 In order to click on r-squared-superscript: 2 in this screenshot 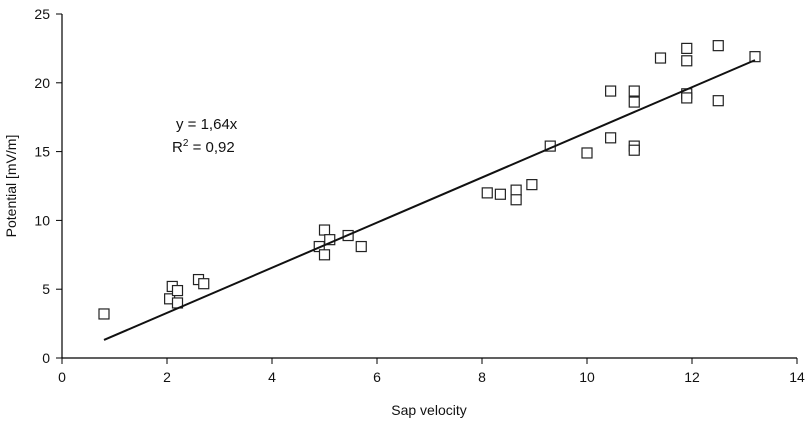, I will do `click(186, 143)`.